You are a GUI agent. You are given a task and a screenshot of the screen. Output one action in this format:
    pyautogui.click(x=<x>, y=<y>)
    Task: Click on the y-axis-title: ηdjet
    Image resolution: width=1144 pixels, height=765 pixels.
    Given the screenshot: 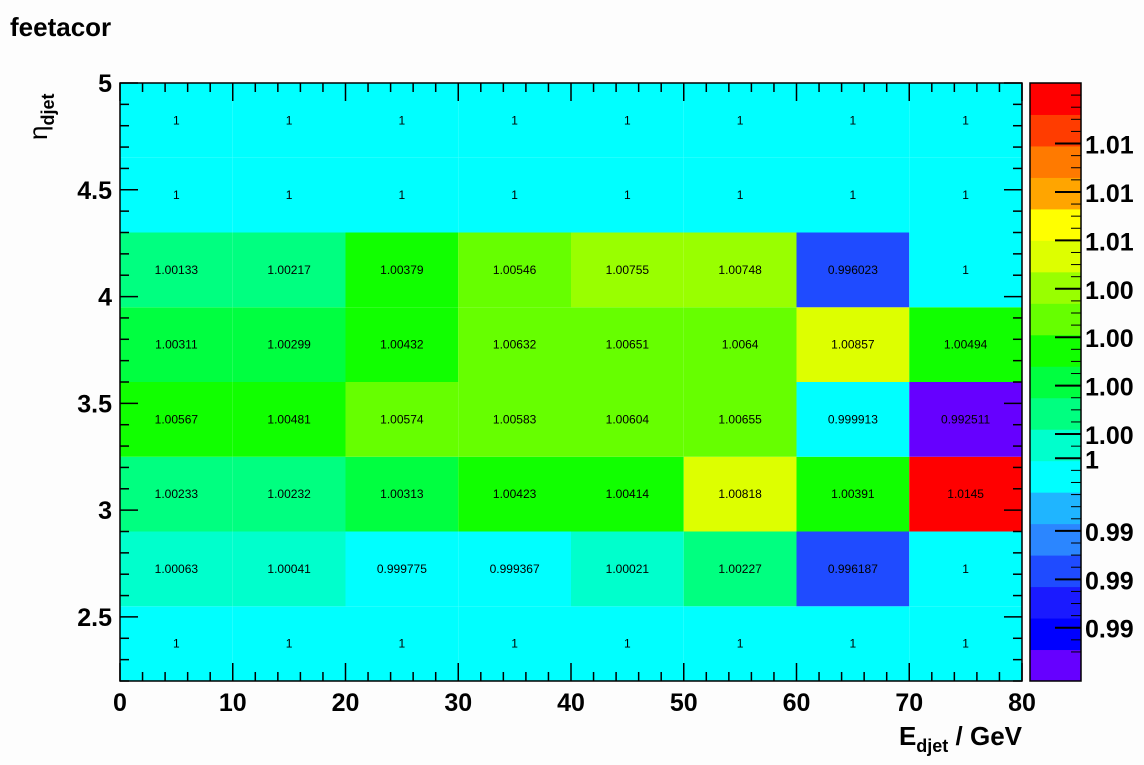 What is the action you would take?
    pyautogui.click(x=40, y=117)
    